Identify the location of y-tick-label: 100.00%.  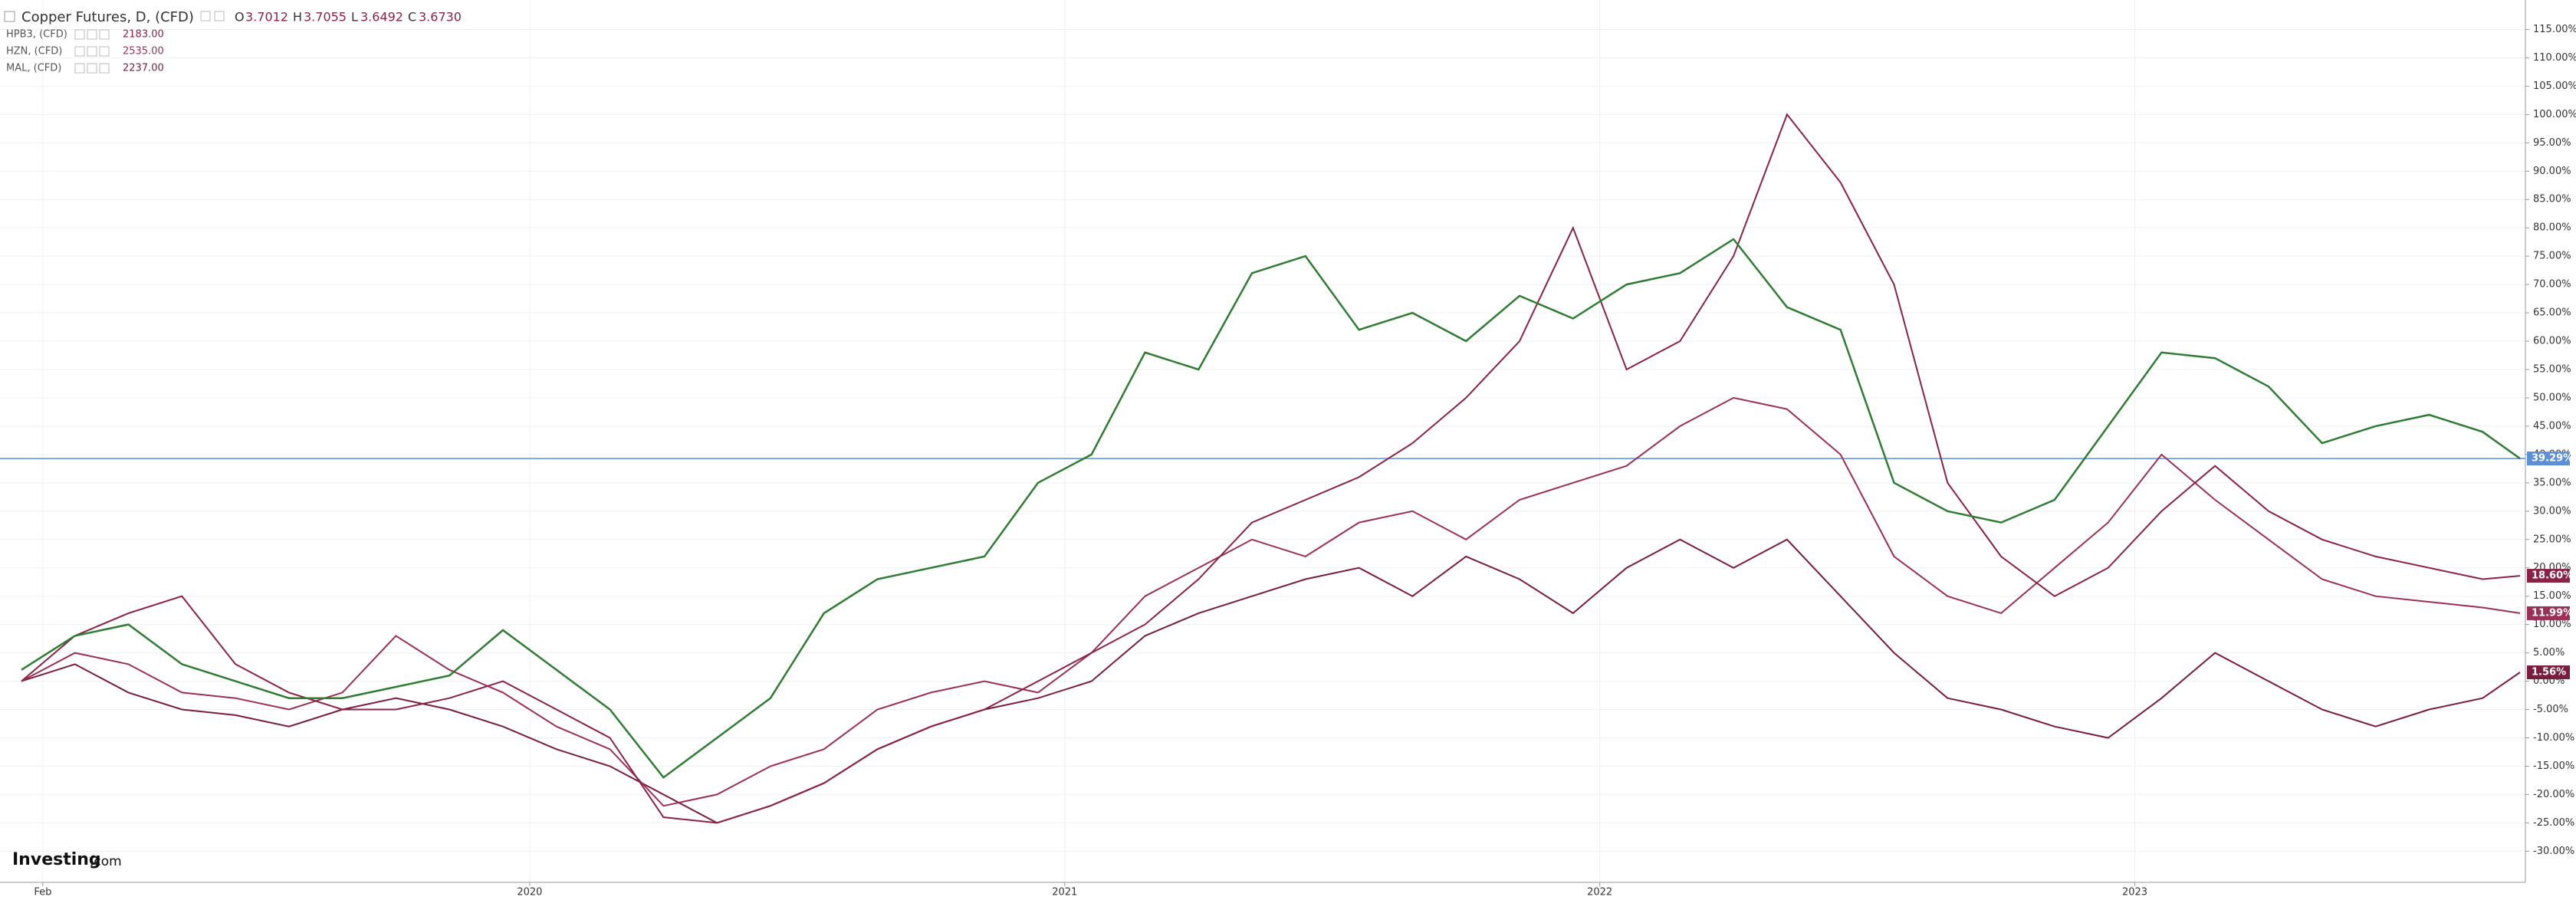
(2554, 114).